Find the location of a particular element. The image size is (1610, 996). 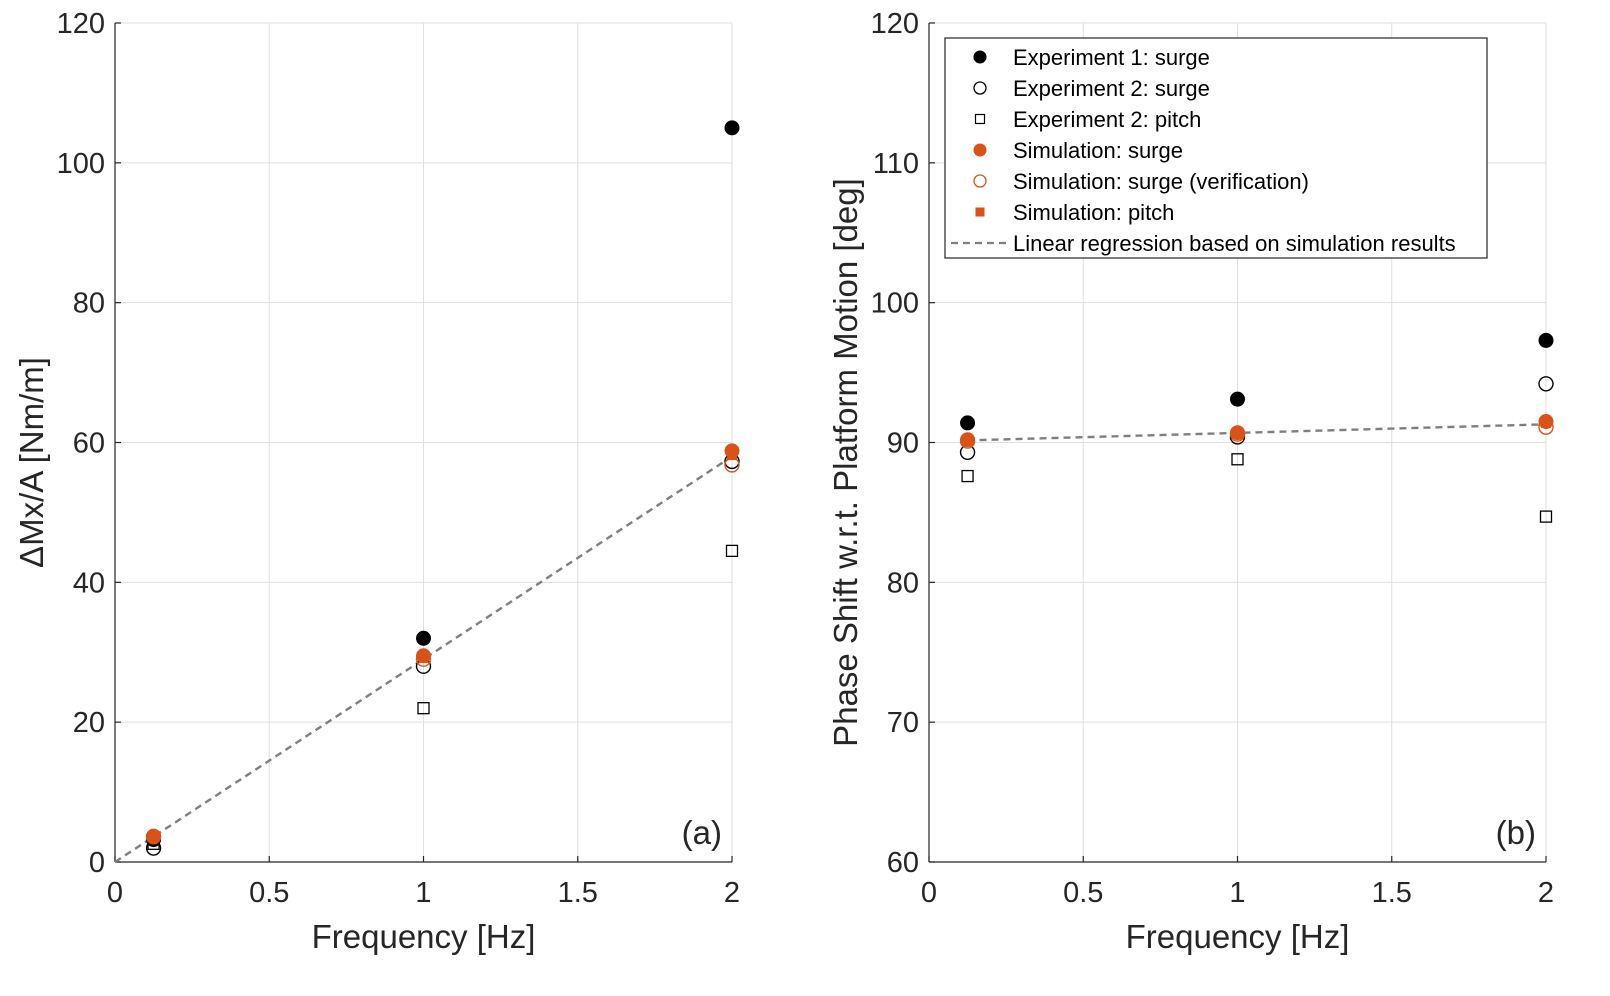

legend-label-simulation-pitch: Simulation: pitch is located at coordinates (1093, 212).